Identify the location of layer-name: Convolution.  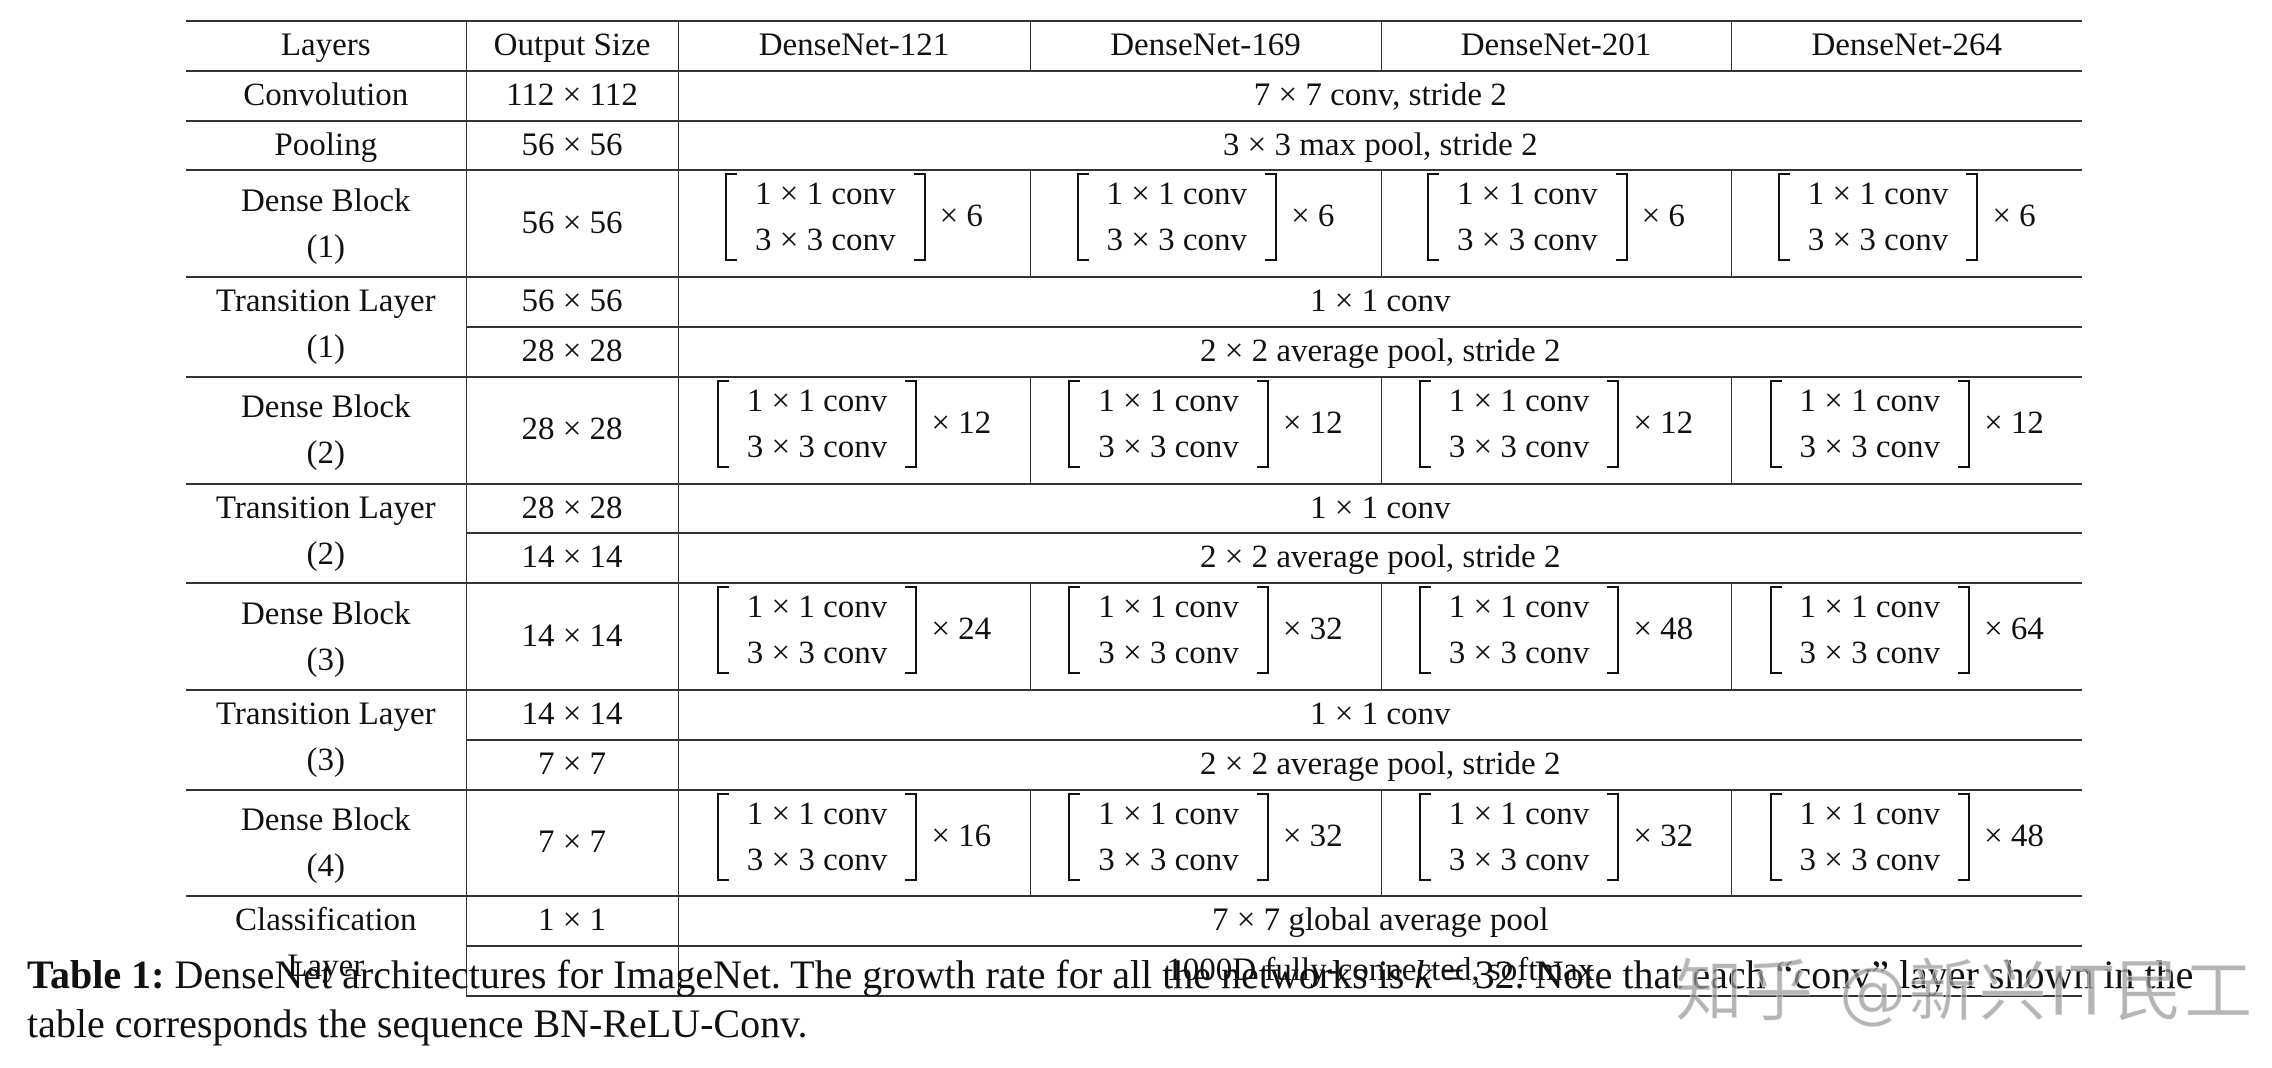
(326, 95).